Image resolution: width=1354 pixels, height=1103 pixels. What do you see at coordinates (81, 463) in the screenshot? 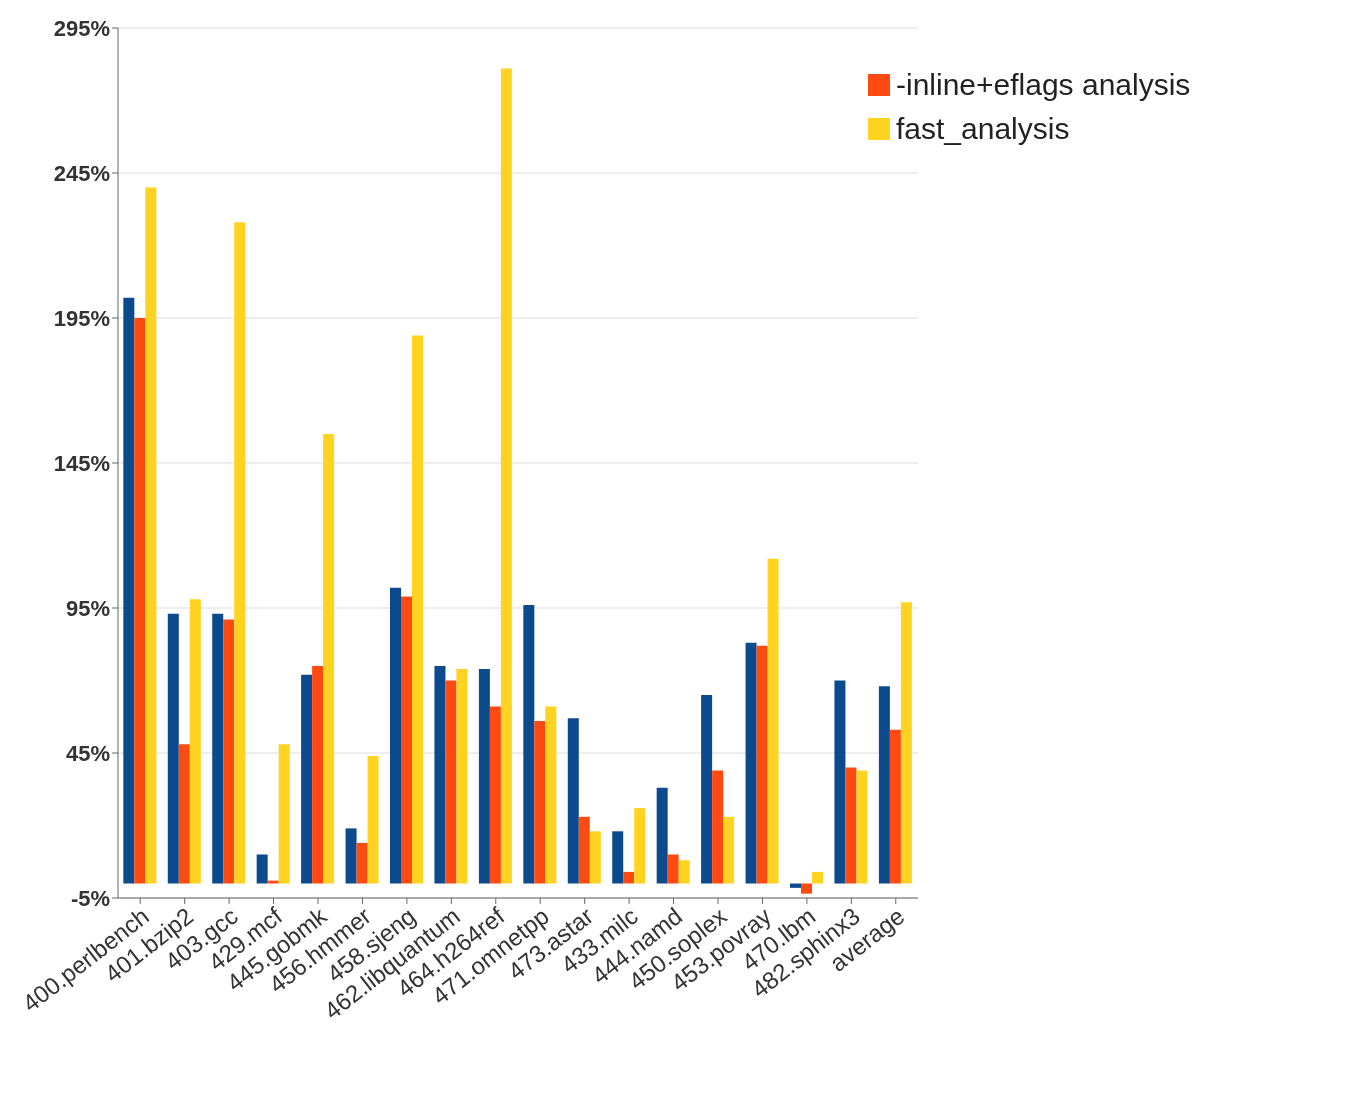
I see `y-tick-label: 145%` at bounding box center [81, 463].